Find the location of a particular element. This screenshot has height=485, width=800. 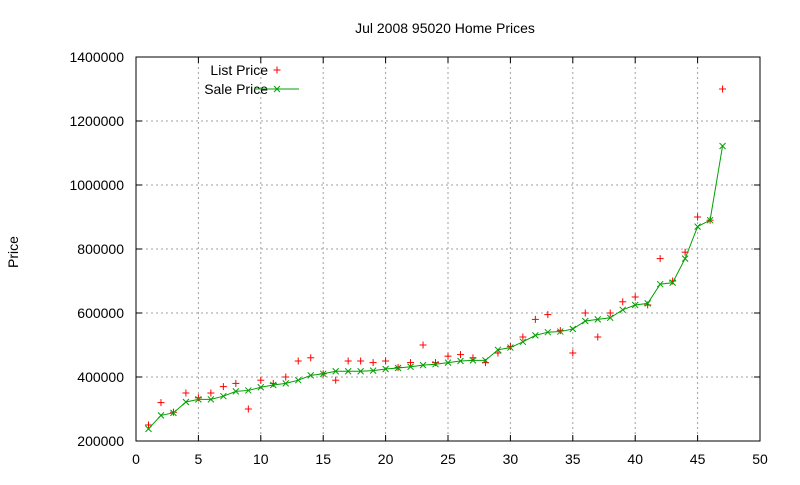

x-tick-label: 45 is located at coordinates (698, 459).